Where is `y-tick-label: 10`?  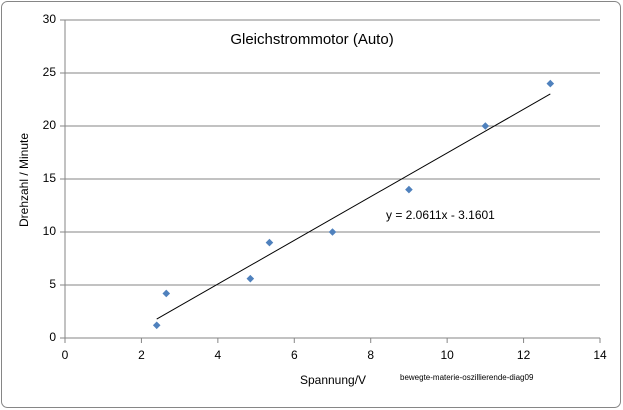 y-tick-label: 10 is located at coordinates (50, 231).